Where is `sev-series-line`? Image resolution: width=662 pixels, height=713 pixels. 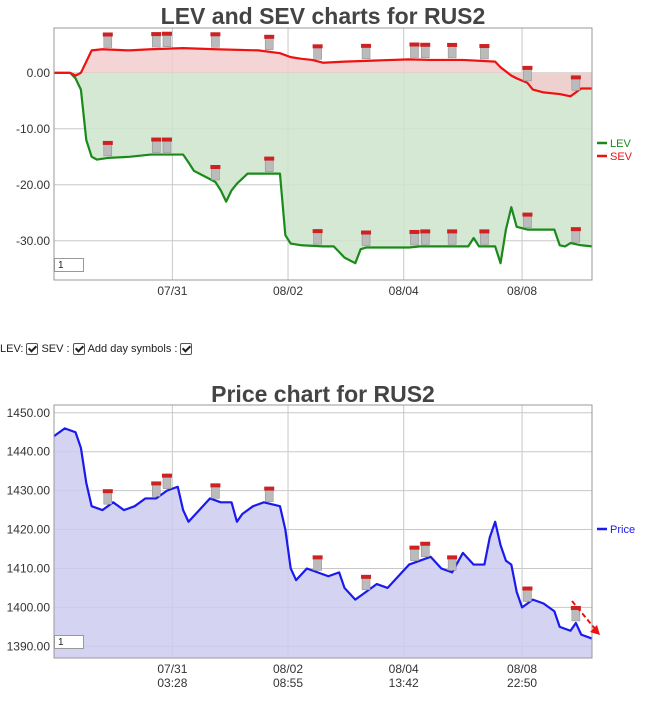
sev-series-line is located at coordinates (323, 72).